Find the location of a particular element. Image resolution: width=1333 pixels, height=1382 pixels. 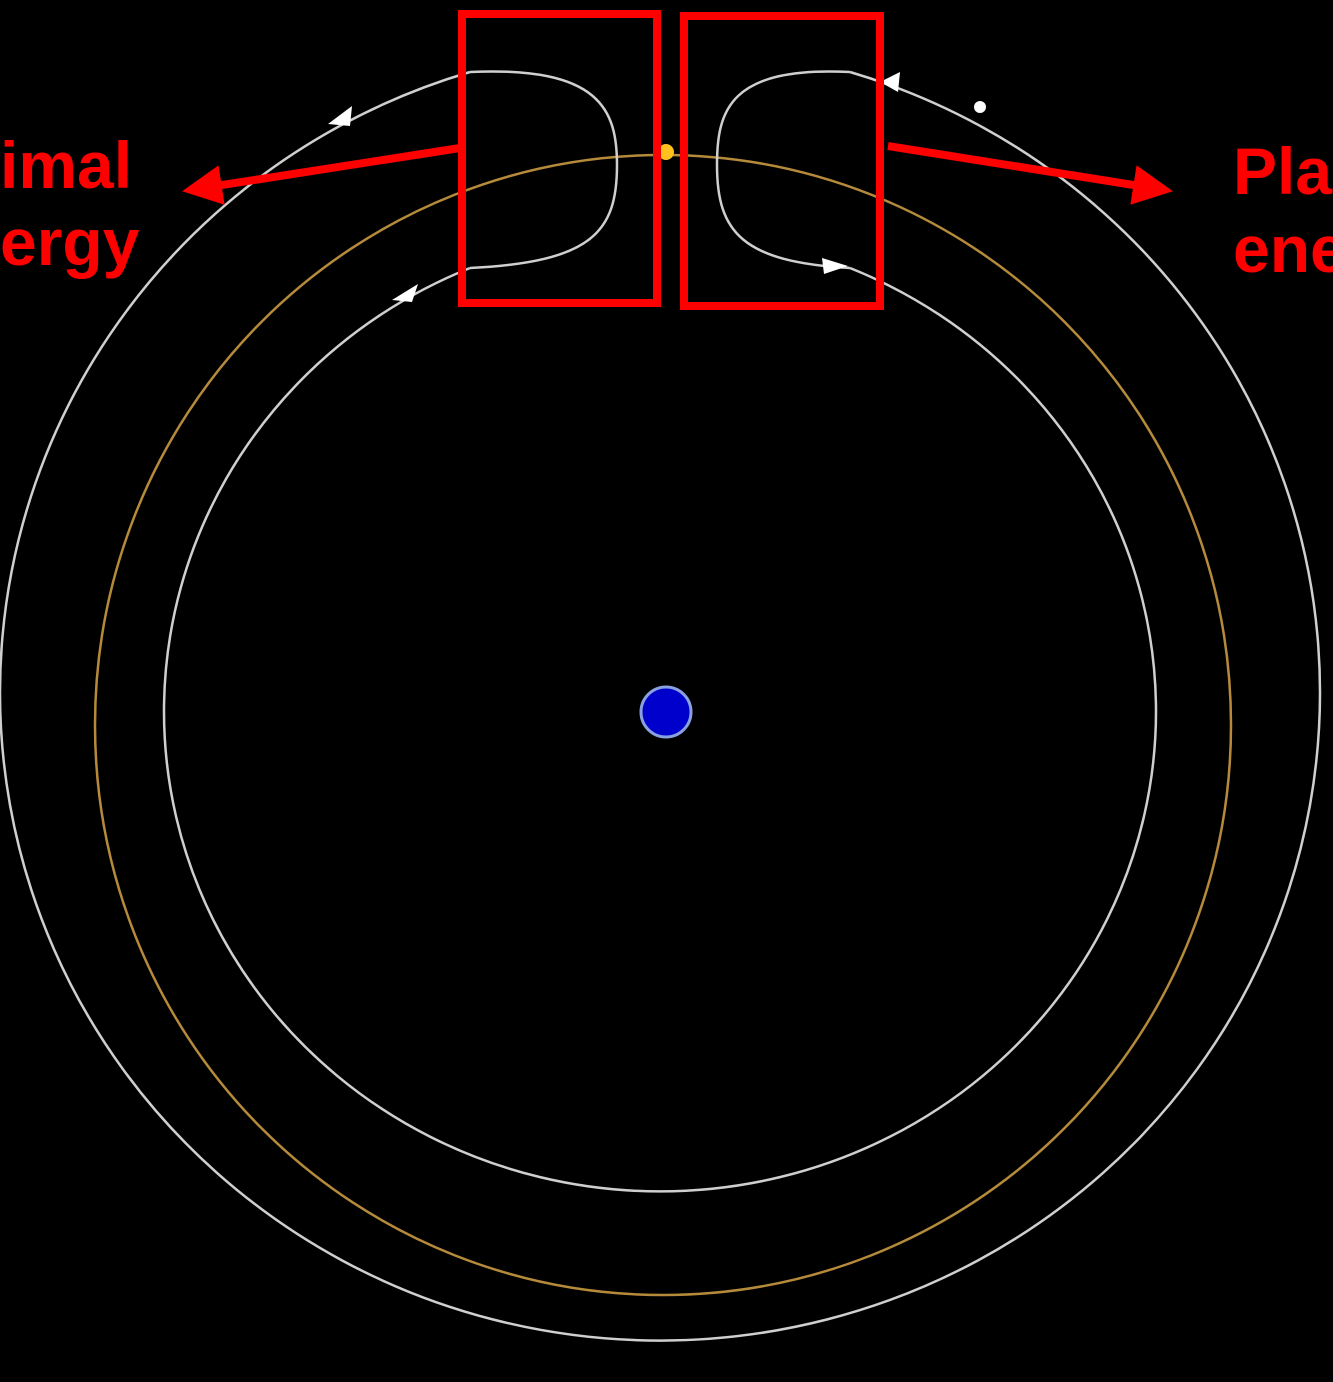

star is located at coordinates (666, 712).